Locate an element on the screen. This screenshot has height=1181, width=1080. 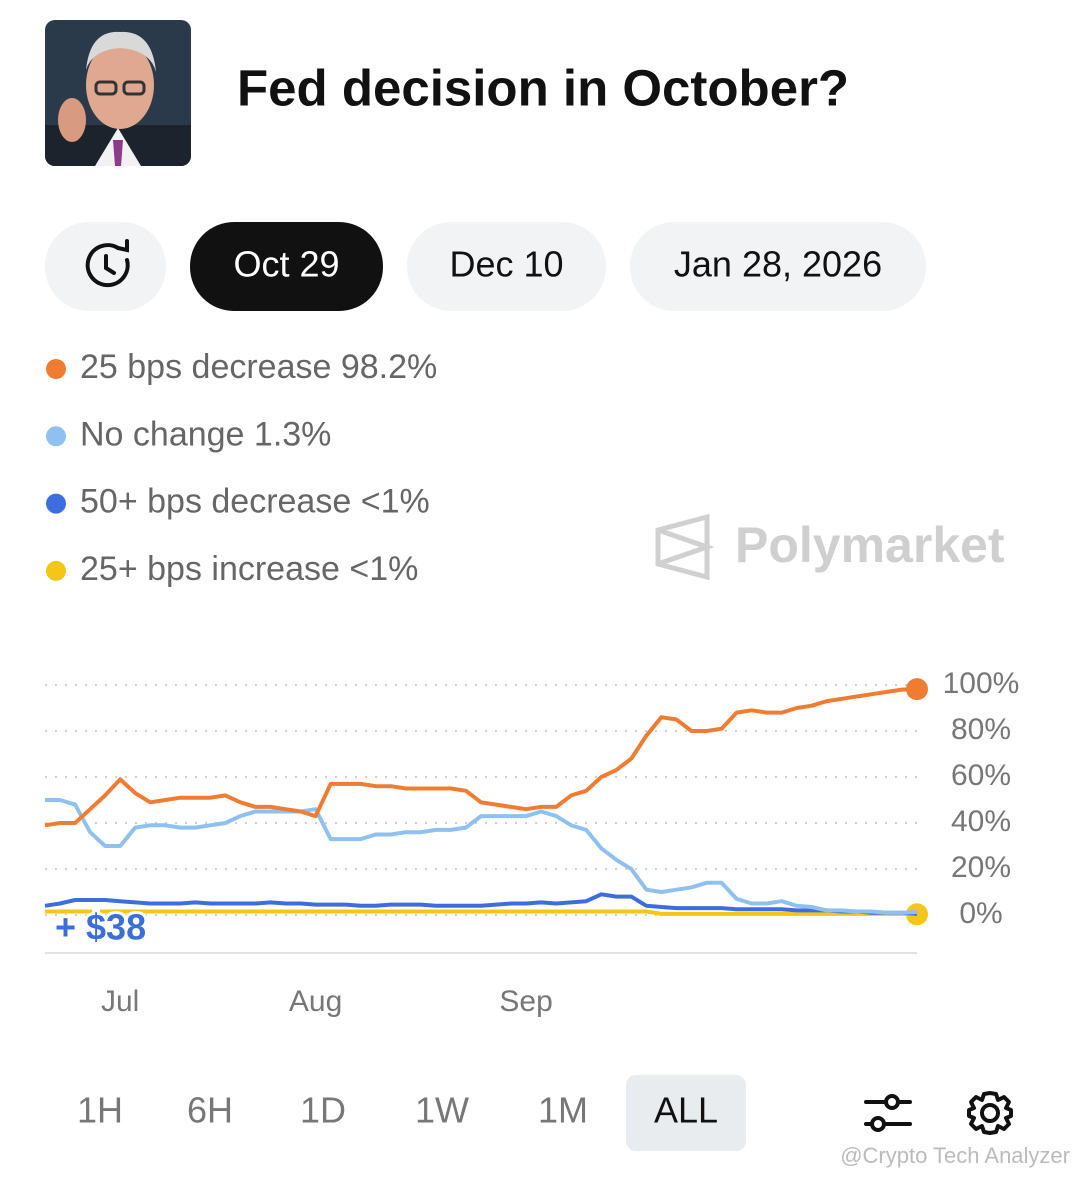
date-tab-label: Oct 29 is located at coordinates (286, 264).